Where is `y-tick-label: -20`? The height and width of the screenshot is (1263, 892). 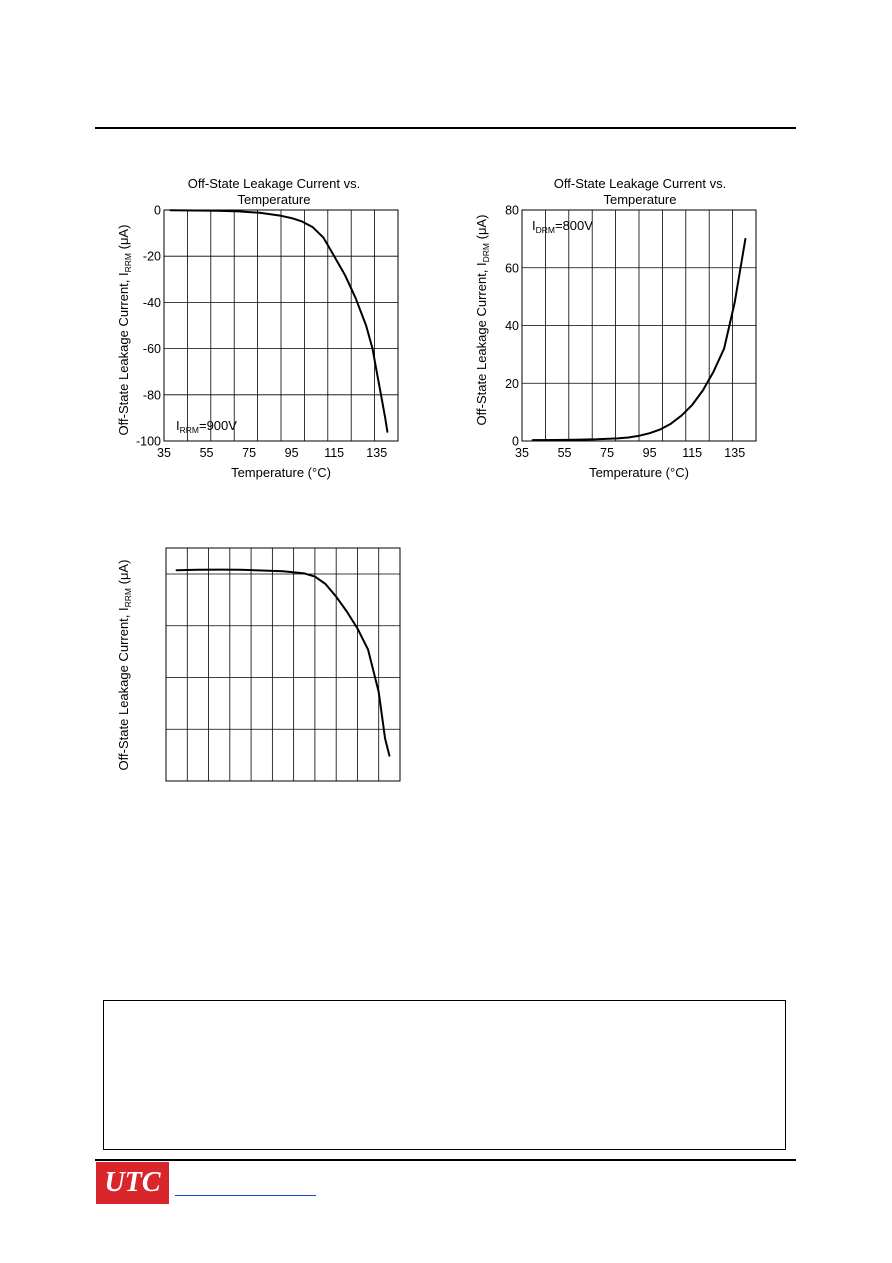
y-tick-label: -20 is located at coordinates (152, 257).